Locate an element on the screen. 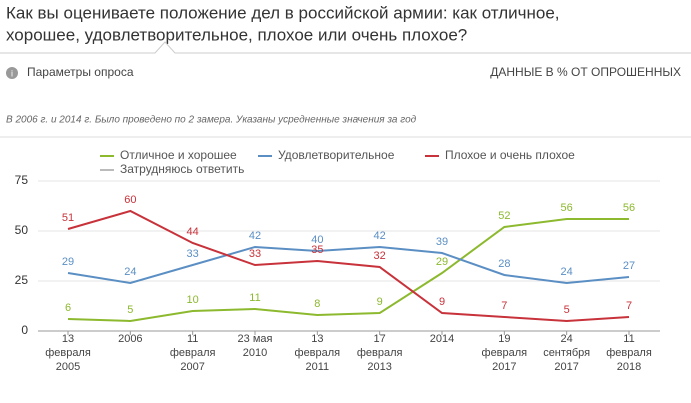  x-tick-label: 2005 is located at coordinates (68, 367).